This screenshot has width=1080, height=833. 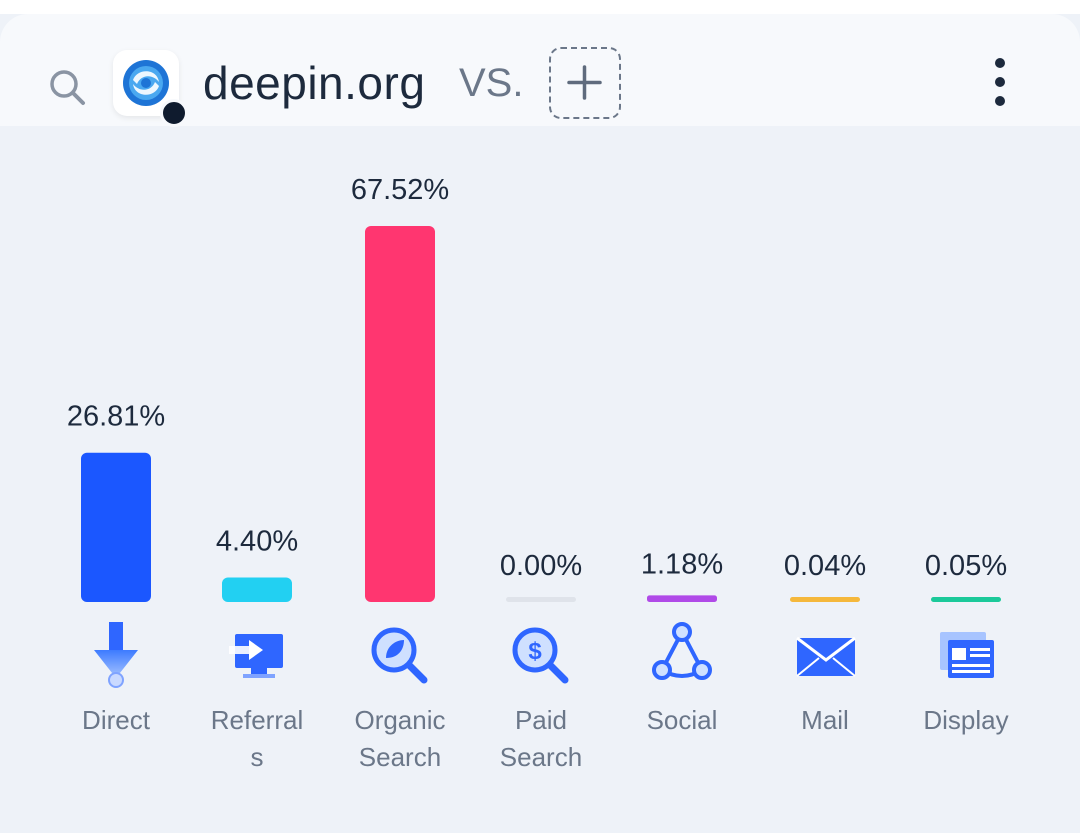 I want to click on category-label: Referral s, so click(x=257, y=739).